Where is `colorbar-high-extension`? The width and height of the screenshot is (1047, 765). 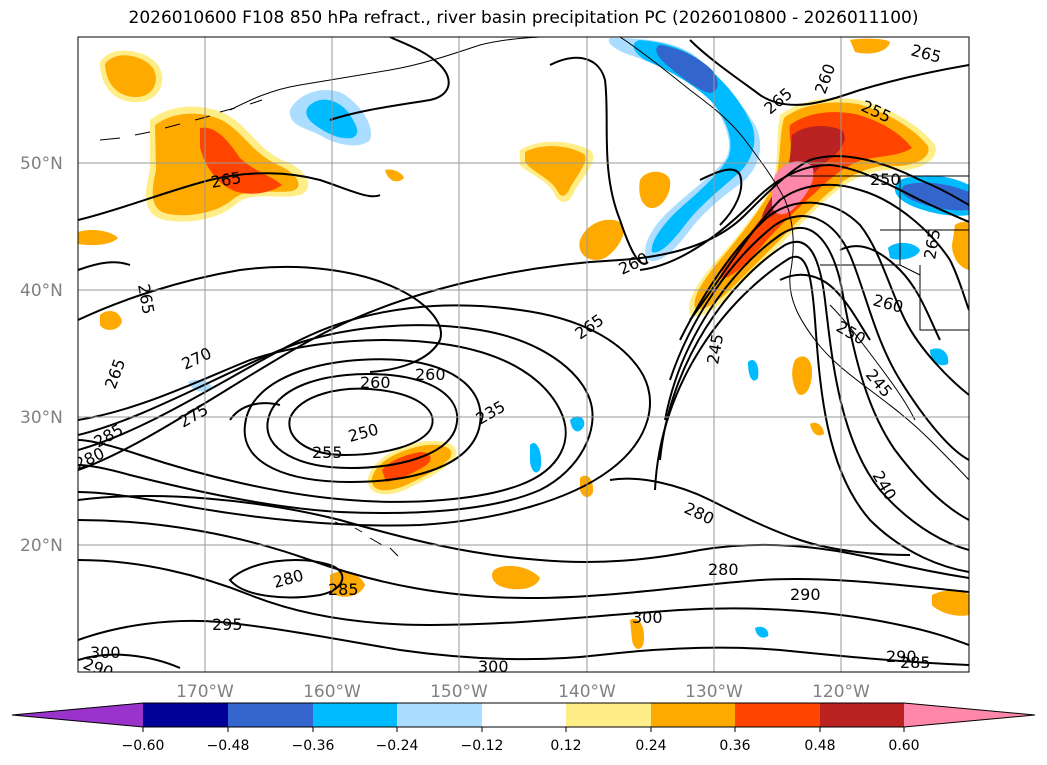
colorbar-high-extension is located at coordinates (969, 715).